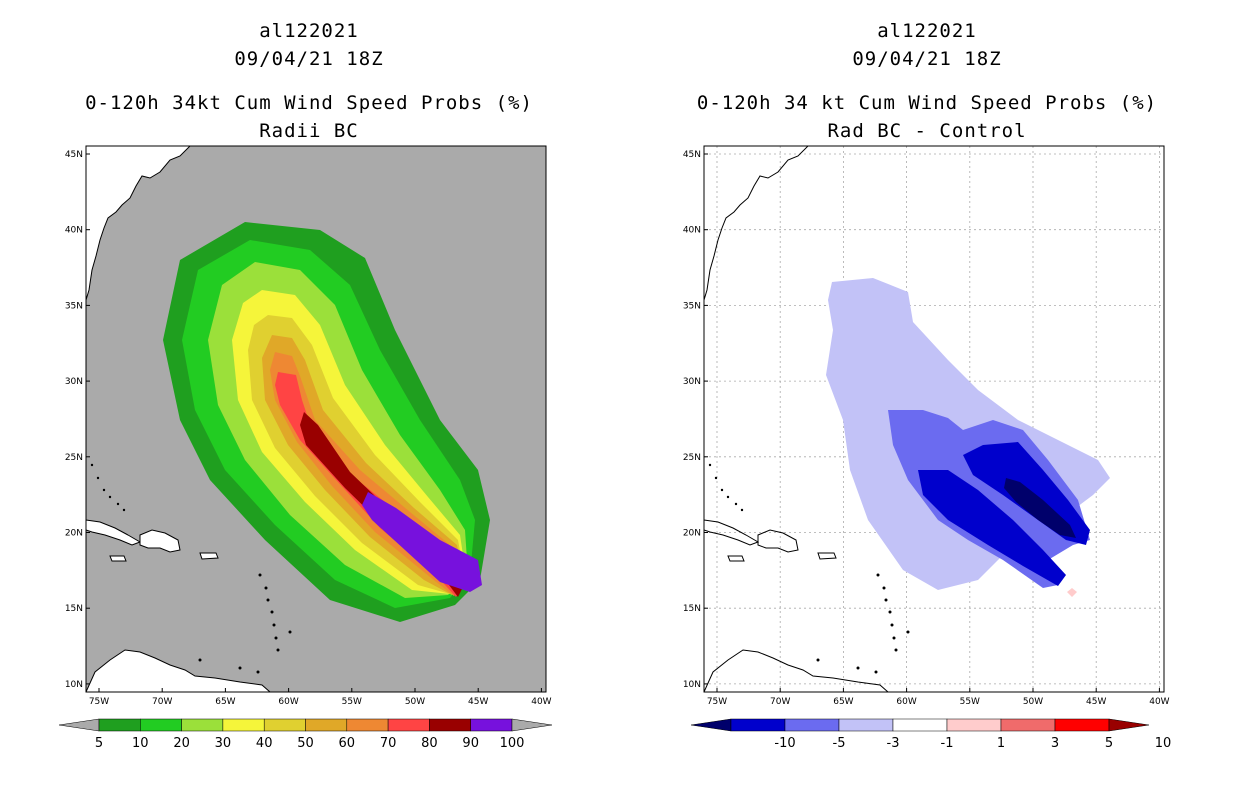 This screenshot has height=800, width=1236. What do you see at coordinates (388, 743) in the screenshot?
I see `colorbar-label: 70` at bounding box center [388, 743].